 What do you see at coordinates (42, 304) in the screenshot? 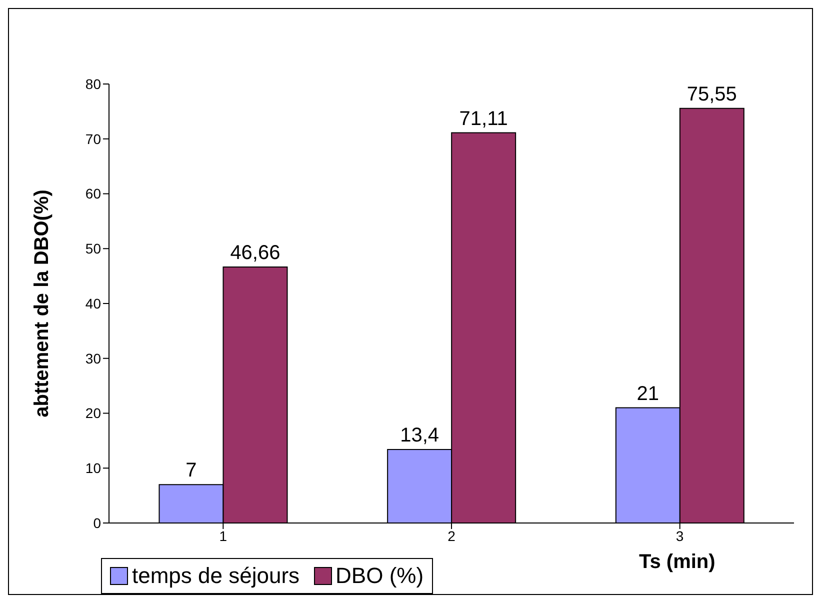
I see `y-axis-title: abttement de la DBO(%)` at bounding box center [42, 304].